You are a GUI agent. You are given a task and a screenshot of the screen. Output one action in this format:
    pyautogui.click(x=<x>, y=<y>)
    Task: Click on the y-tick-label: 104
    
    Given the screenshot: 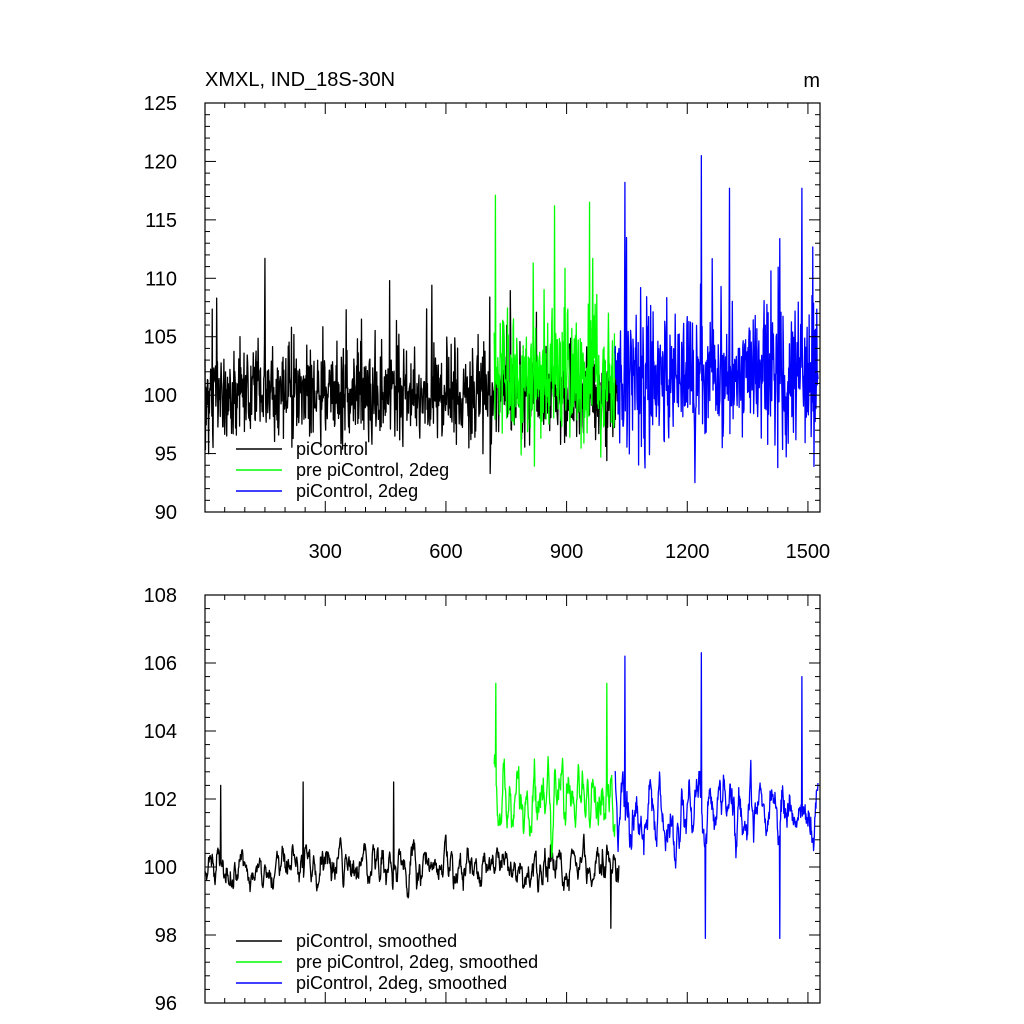 What is the action you would take?
    pyautogui.click(x=160, y=732)
    